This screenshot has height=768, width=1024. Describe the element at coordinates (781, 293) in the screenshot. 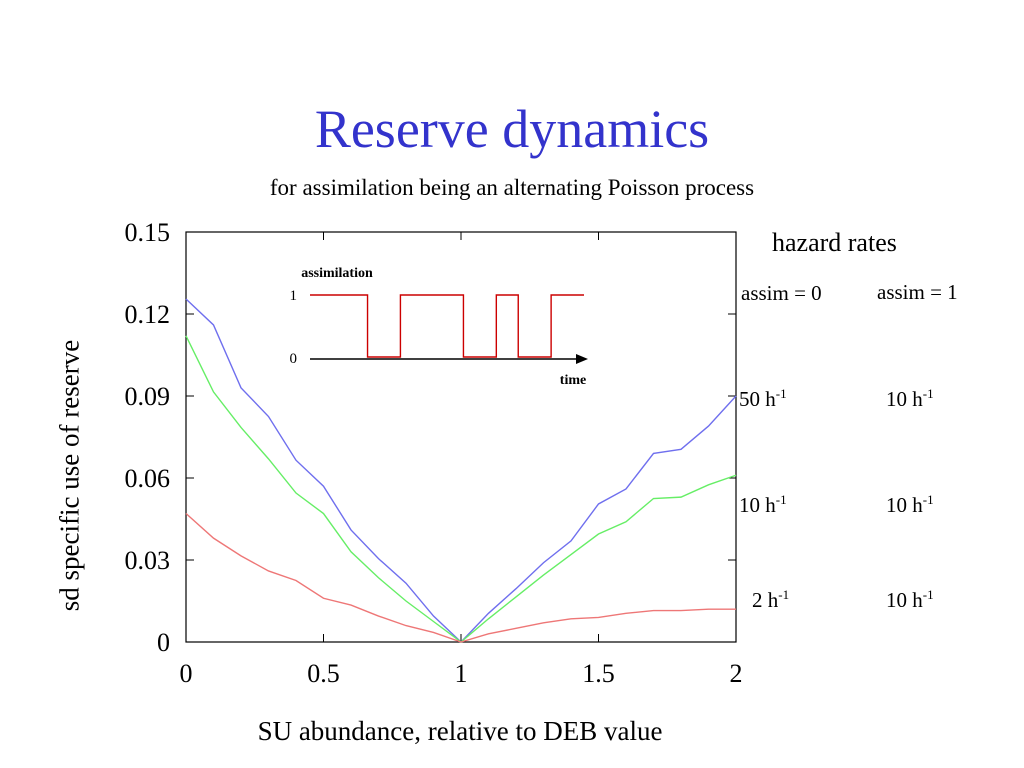

I see `legend-col1-header: assim = 0` at that location.